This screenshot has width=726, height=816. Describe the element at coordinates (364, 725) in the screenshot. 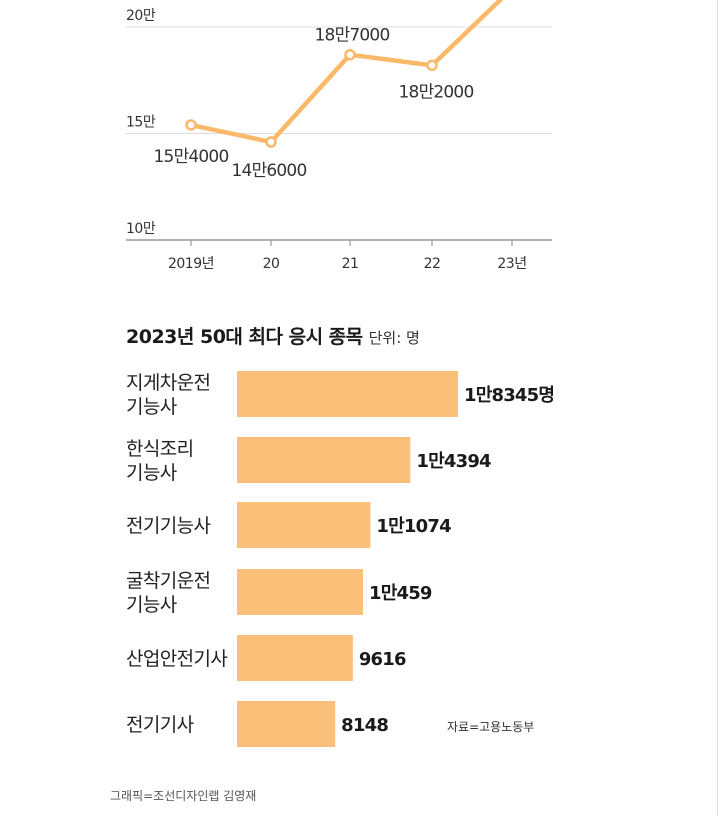

I see `value-label: 8148` at that location.